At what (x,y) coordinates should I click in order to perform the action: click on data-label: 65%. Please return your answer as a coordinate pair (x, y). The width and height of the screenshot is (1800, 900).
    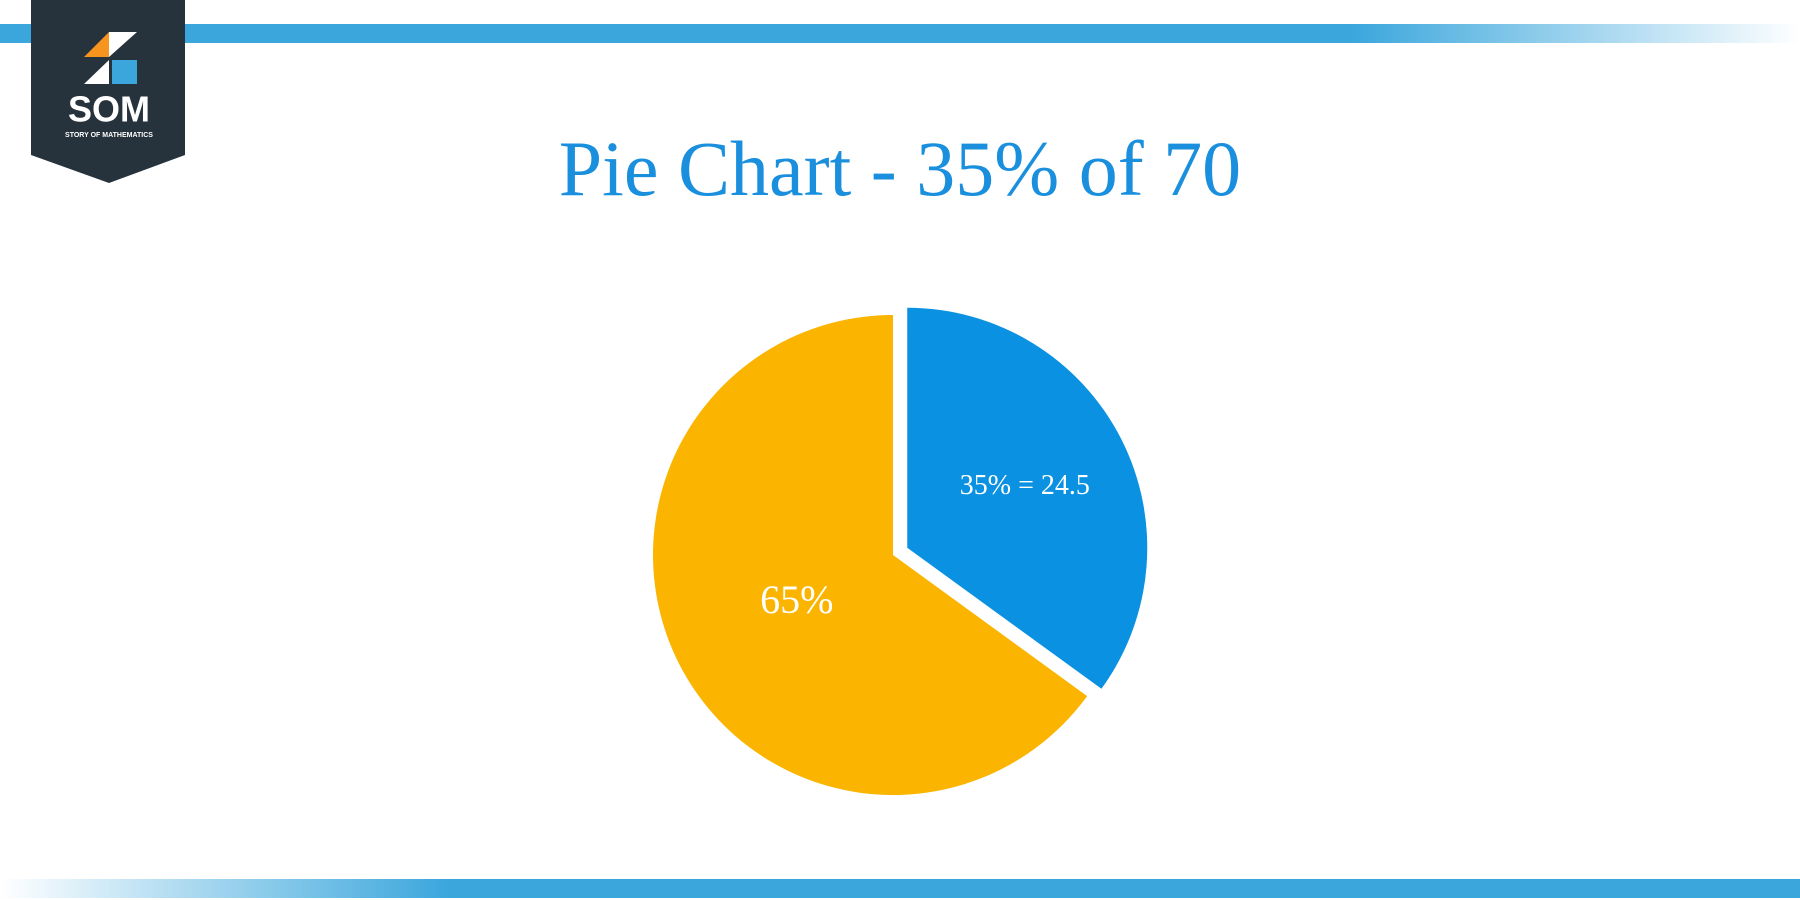
    Looking at the image, I should click on (796, 599).